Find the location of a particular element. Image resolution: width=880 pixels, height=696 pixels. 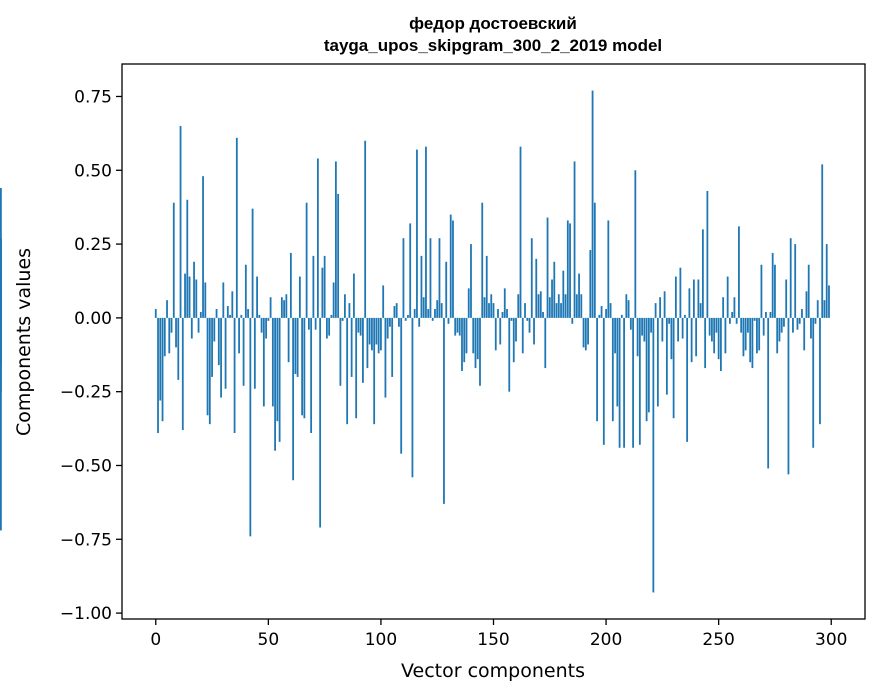

x-tick-label: 200 is located at coordinates (606, 640).